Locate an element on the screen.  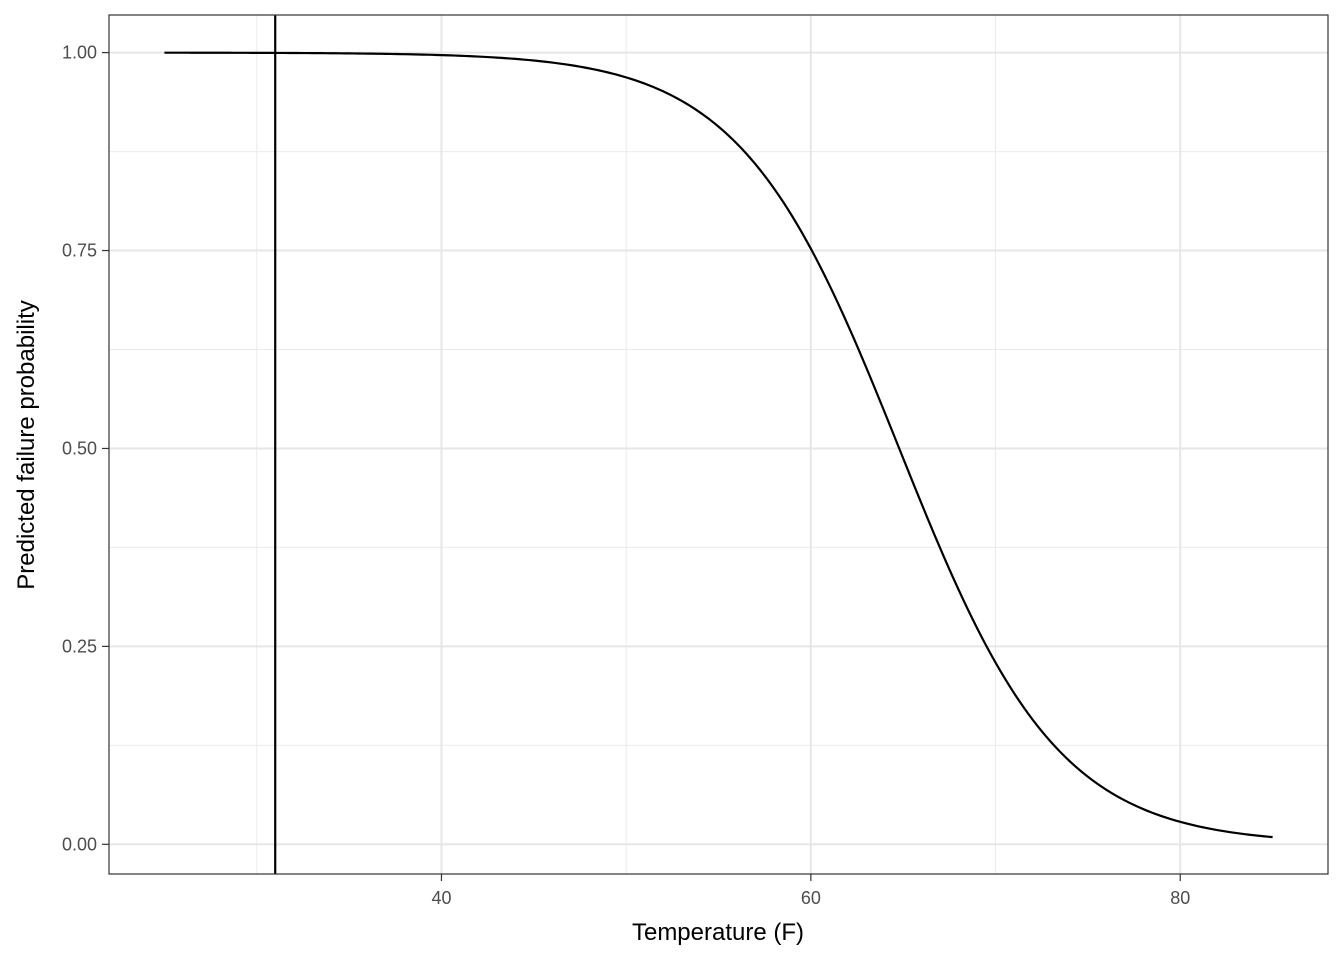
y-tick-label: 0.50 is located at coordinates (79, 448).